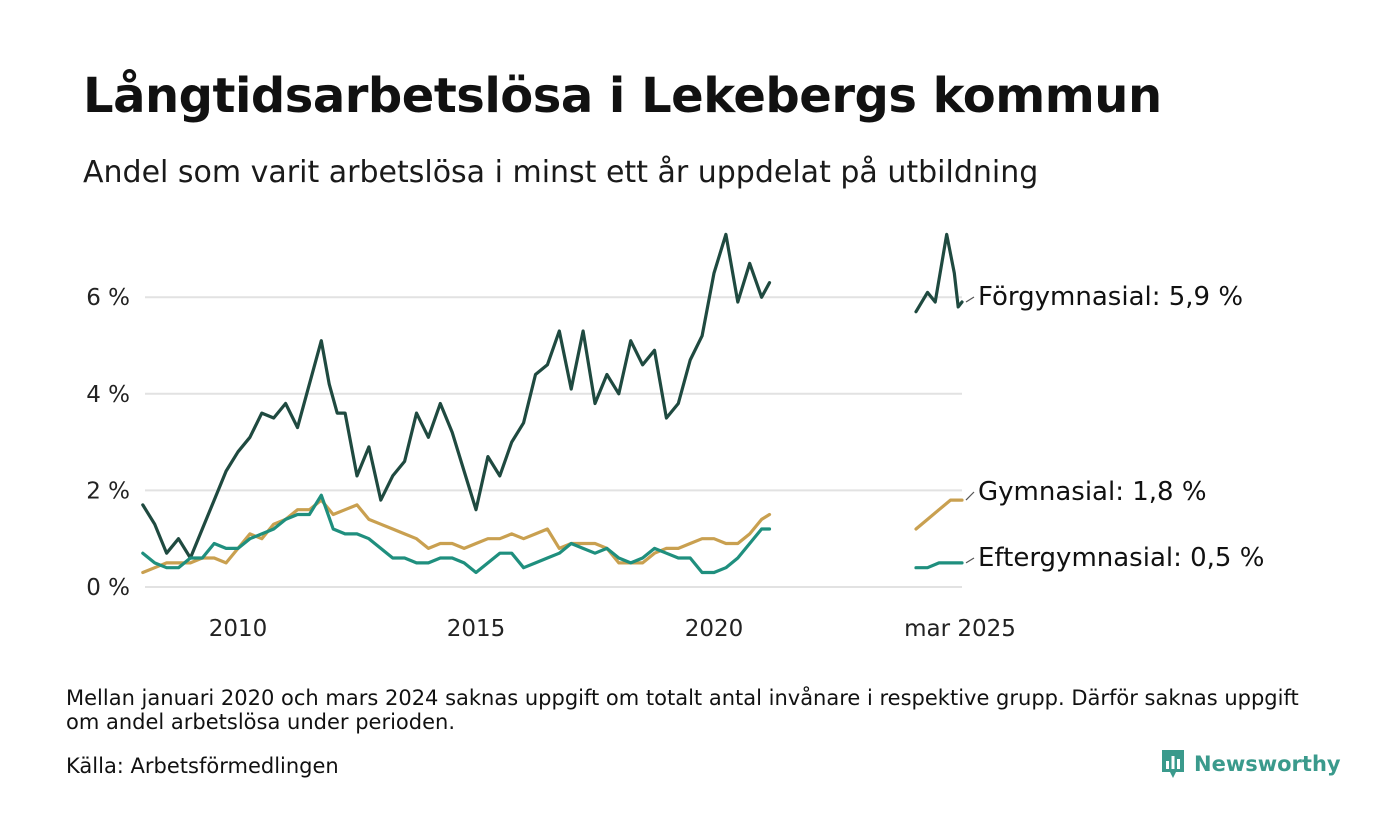 The height and width of the screenshot is (840, 1400). What do you see at coordinates (1173, 764) in the screenshot?
I see `bar-chart-speech-bubble-icon` at bounding box center [1173, 764].